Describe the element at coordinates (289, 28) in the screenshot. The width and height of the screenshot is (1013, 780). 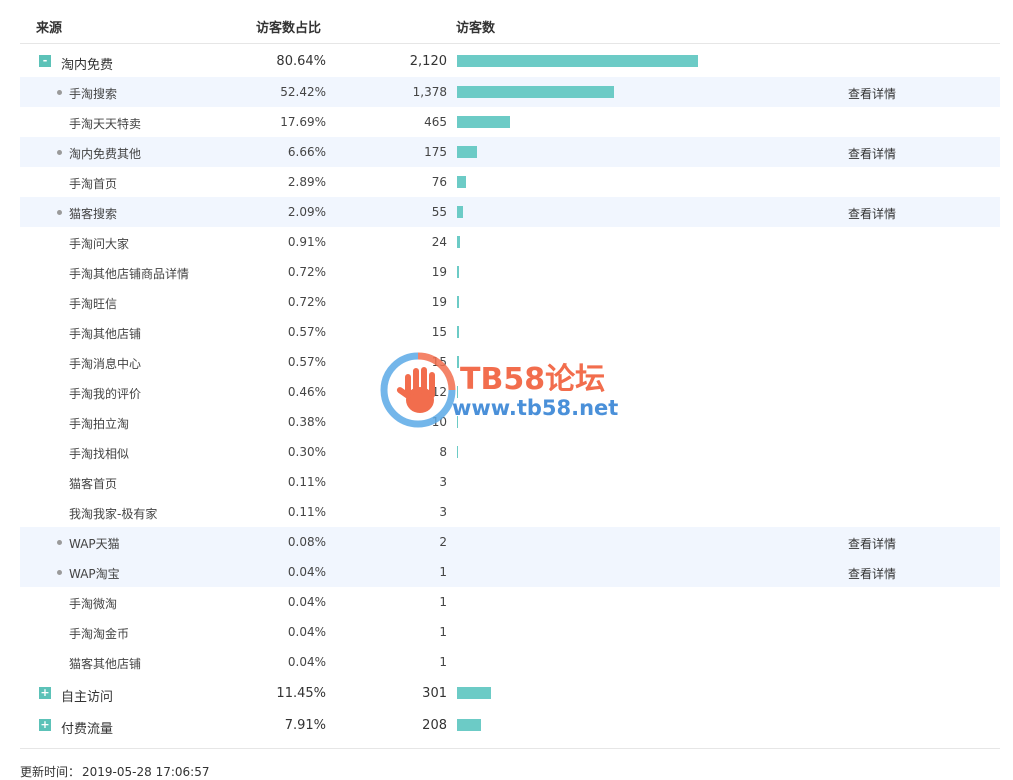
I see `share-column-header: 访客数占比` at that location.